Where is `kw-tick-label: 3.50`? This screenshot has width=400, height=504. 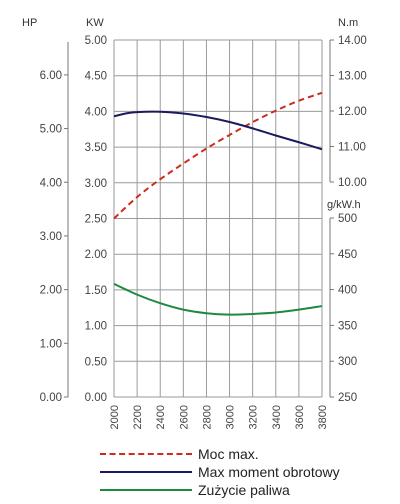
kw-tick-label: 3.50 is located at coordinates (96, 148).